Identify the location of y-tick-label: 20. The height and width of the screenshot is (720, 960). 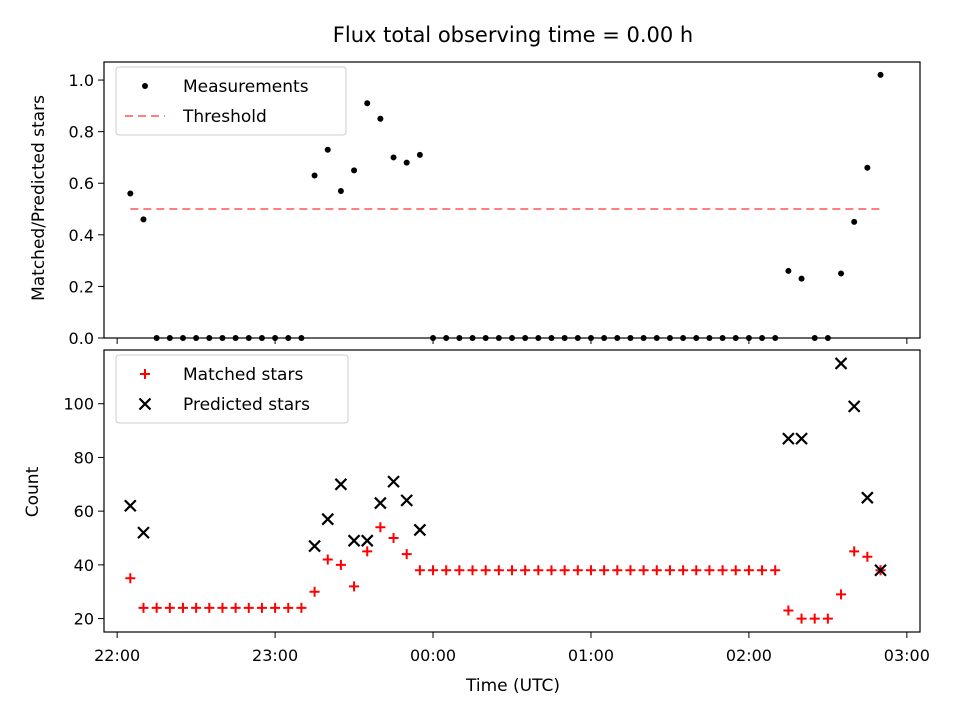
(84, 619).